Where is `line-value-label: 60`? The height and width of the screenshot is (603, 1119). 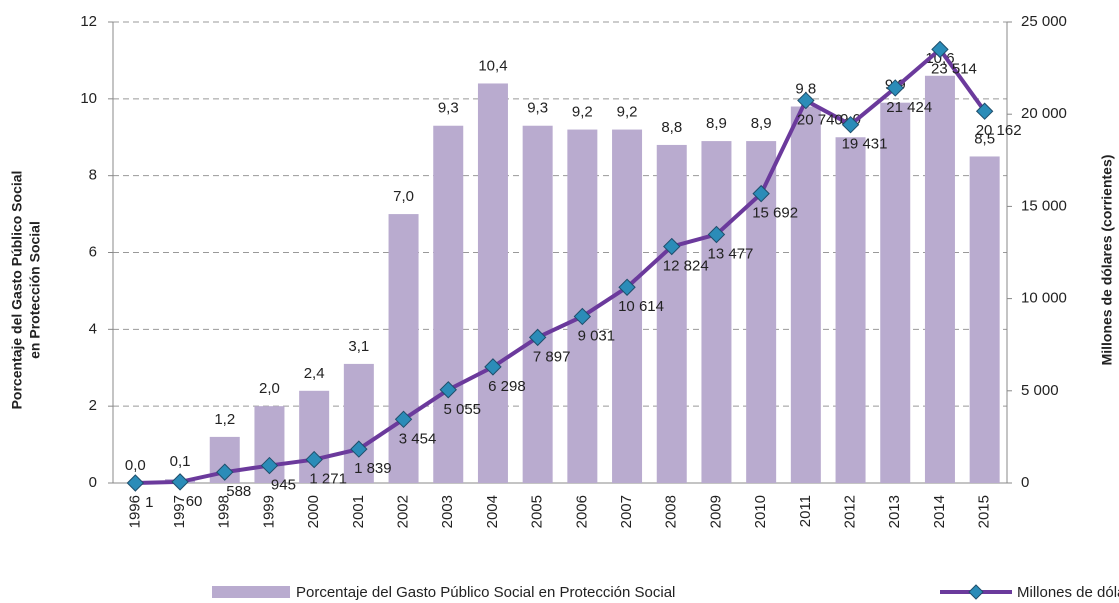
line-value-label: 60 is located at coordinates (194, 501).